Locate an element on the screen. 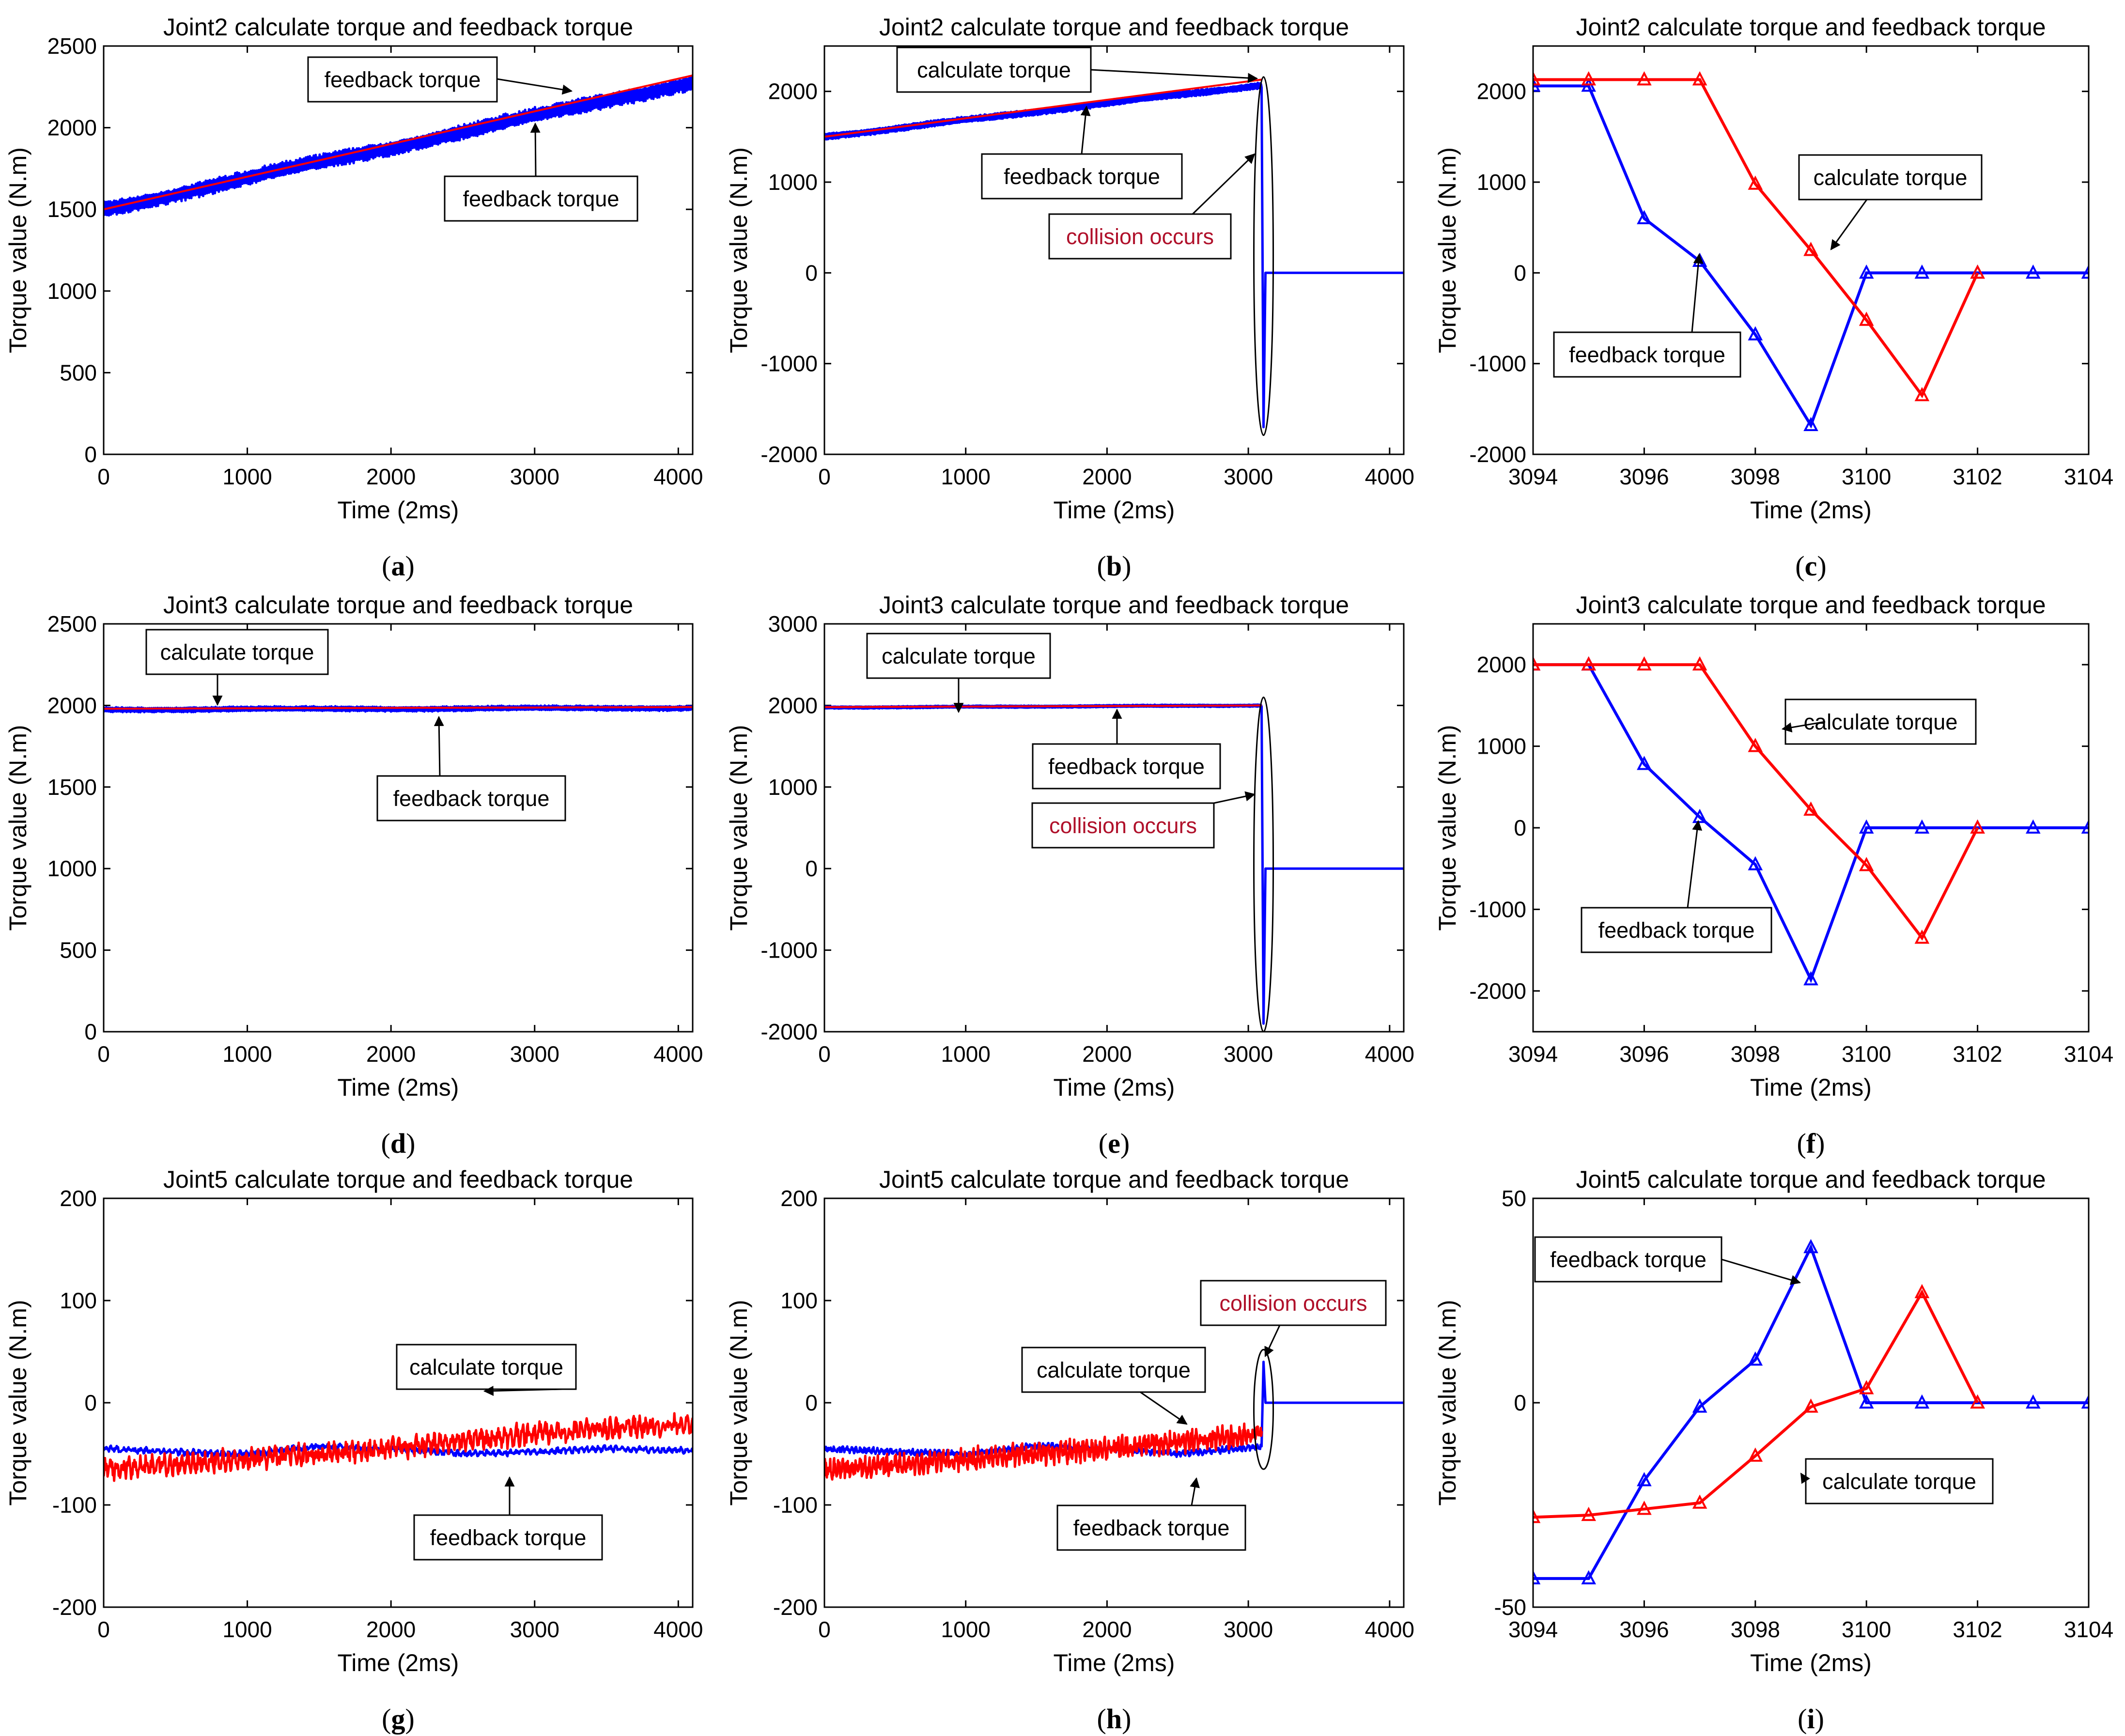  panel-label: (a) is located at coordinates (399, 566).